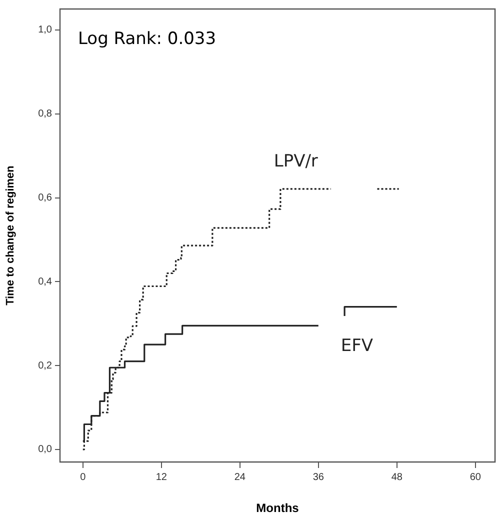 Image resolution: width=496 pixels, height=520 pixels. Describe the element at coordinates (45, 114) in the screenshot. I see `y-tick-label: 0,8` at that location.